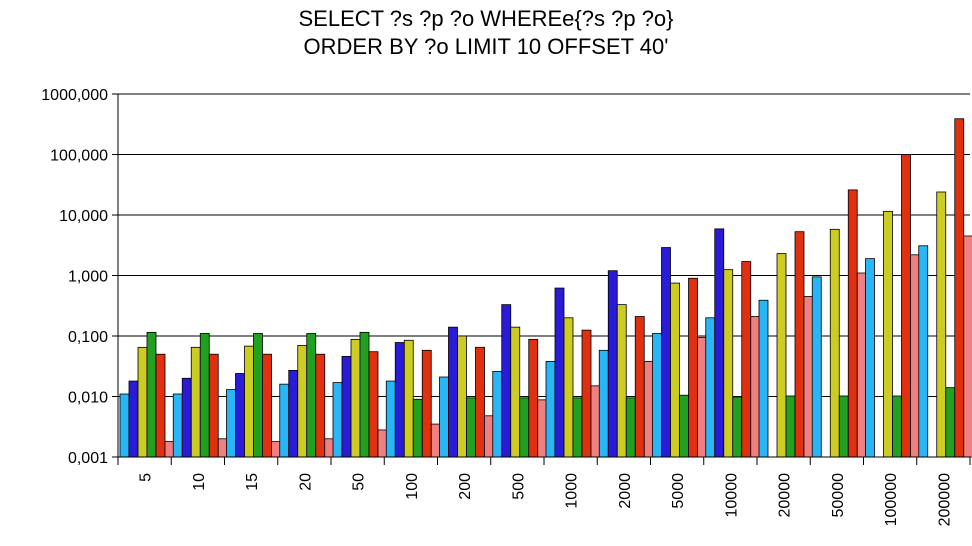 This screenshot has width=972, height=546. What do you see at coordinates (412, 486) in the screenshot?
I see `x-tick-label: 100` at bounding box center [412, 486].